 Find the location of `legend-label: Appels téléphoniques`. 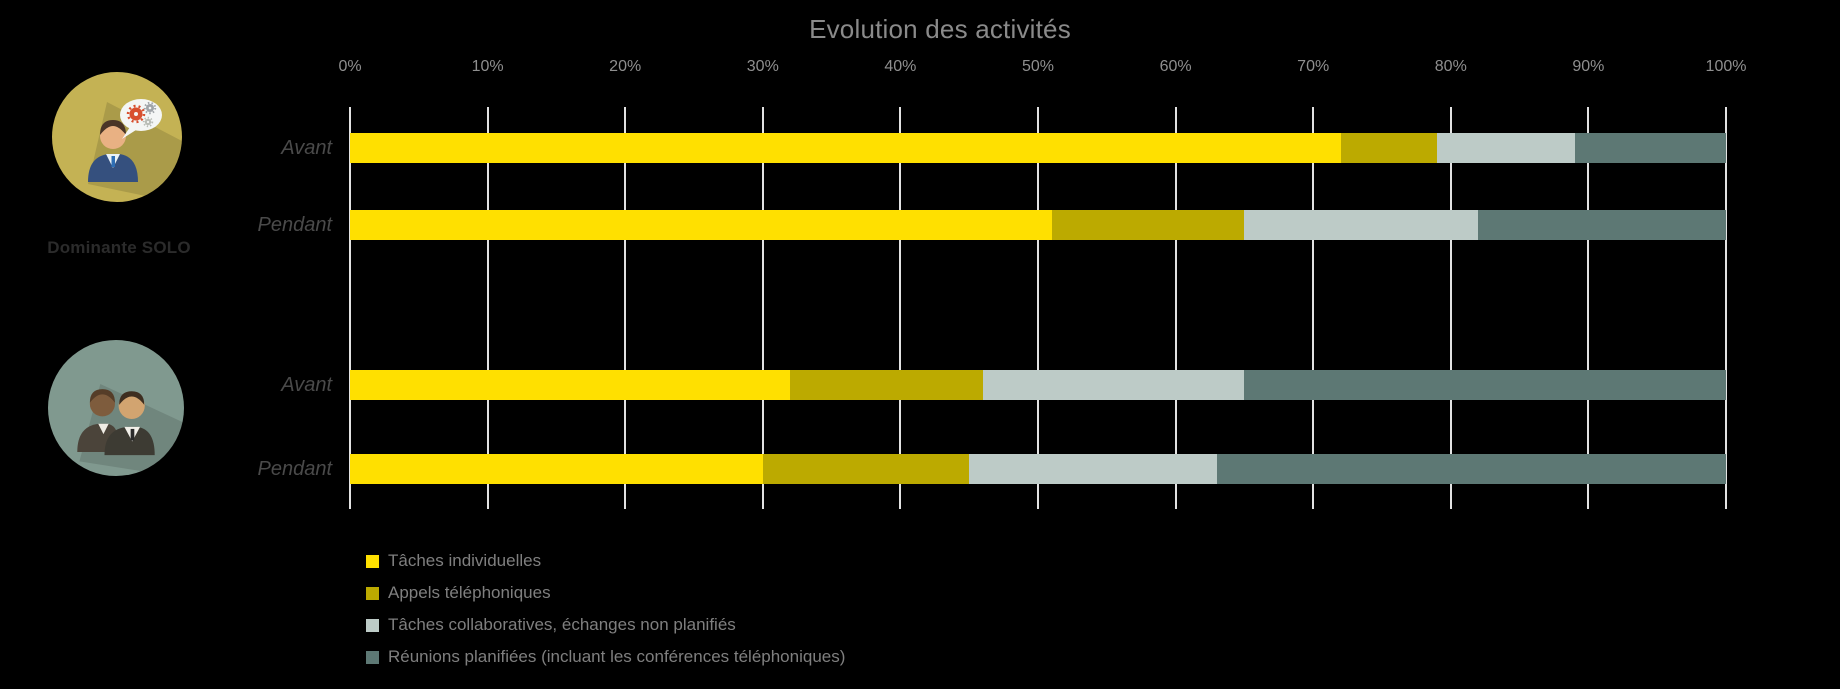

legend-label: Appels téléphoniques is located at coordinates (469, 592).